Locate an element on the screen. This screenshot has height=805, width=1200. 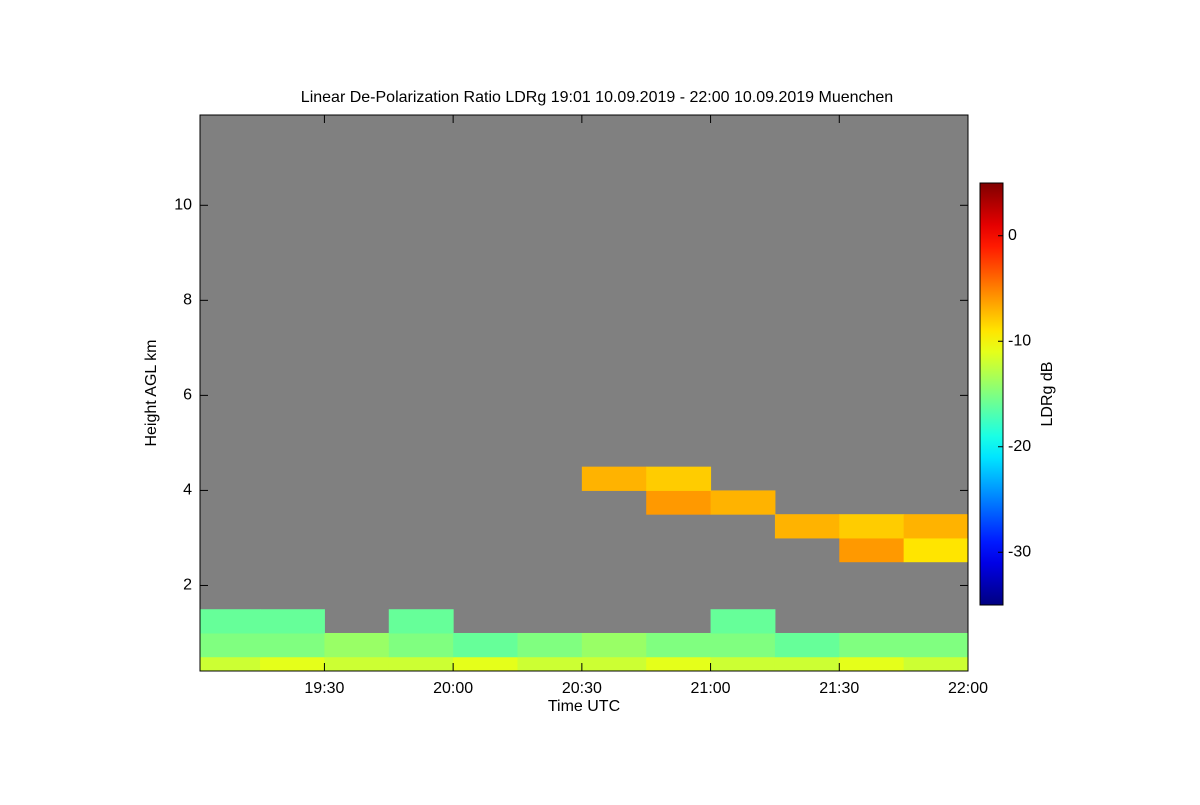
x-tick-label: 21:30 is located at coordinates (839, 688).